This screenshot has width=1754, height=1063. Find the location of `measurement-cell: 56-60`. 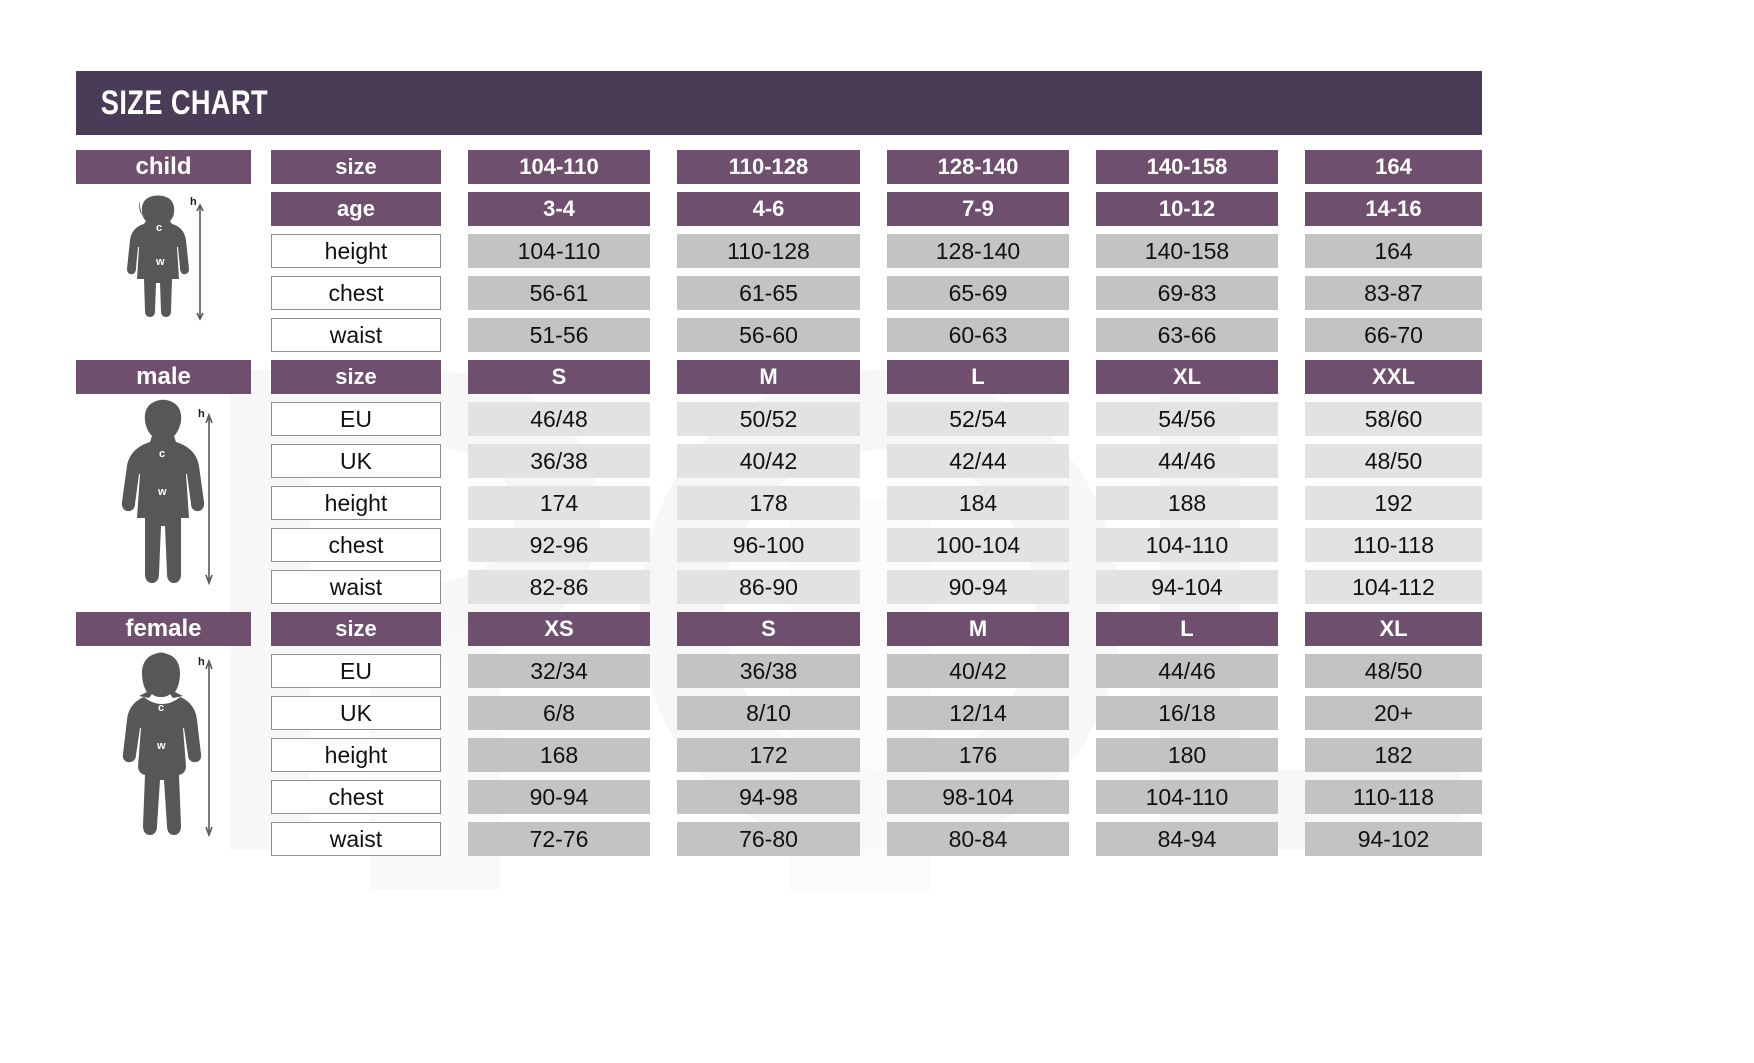

measurement-cell: 56-60 is located at coordinates (768, 335).